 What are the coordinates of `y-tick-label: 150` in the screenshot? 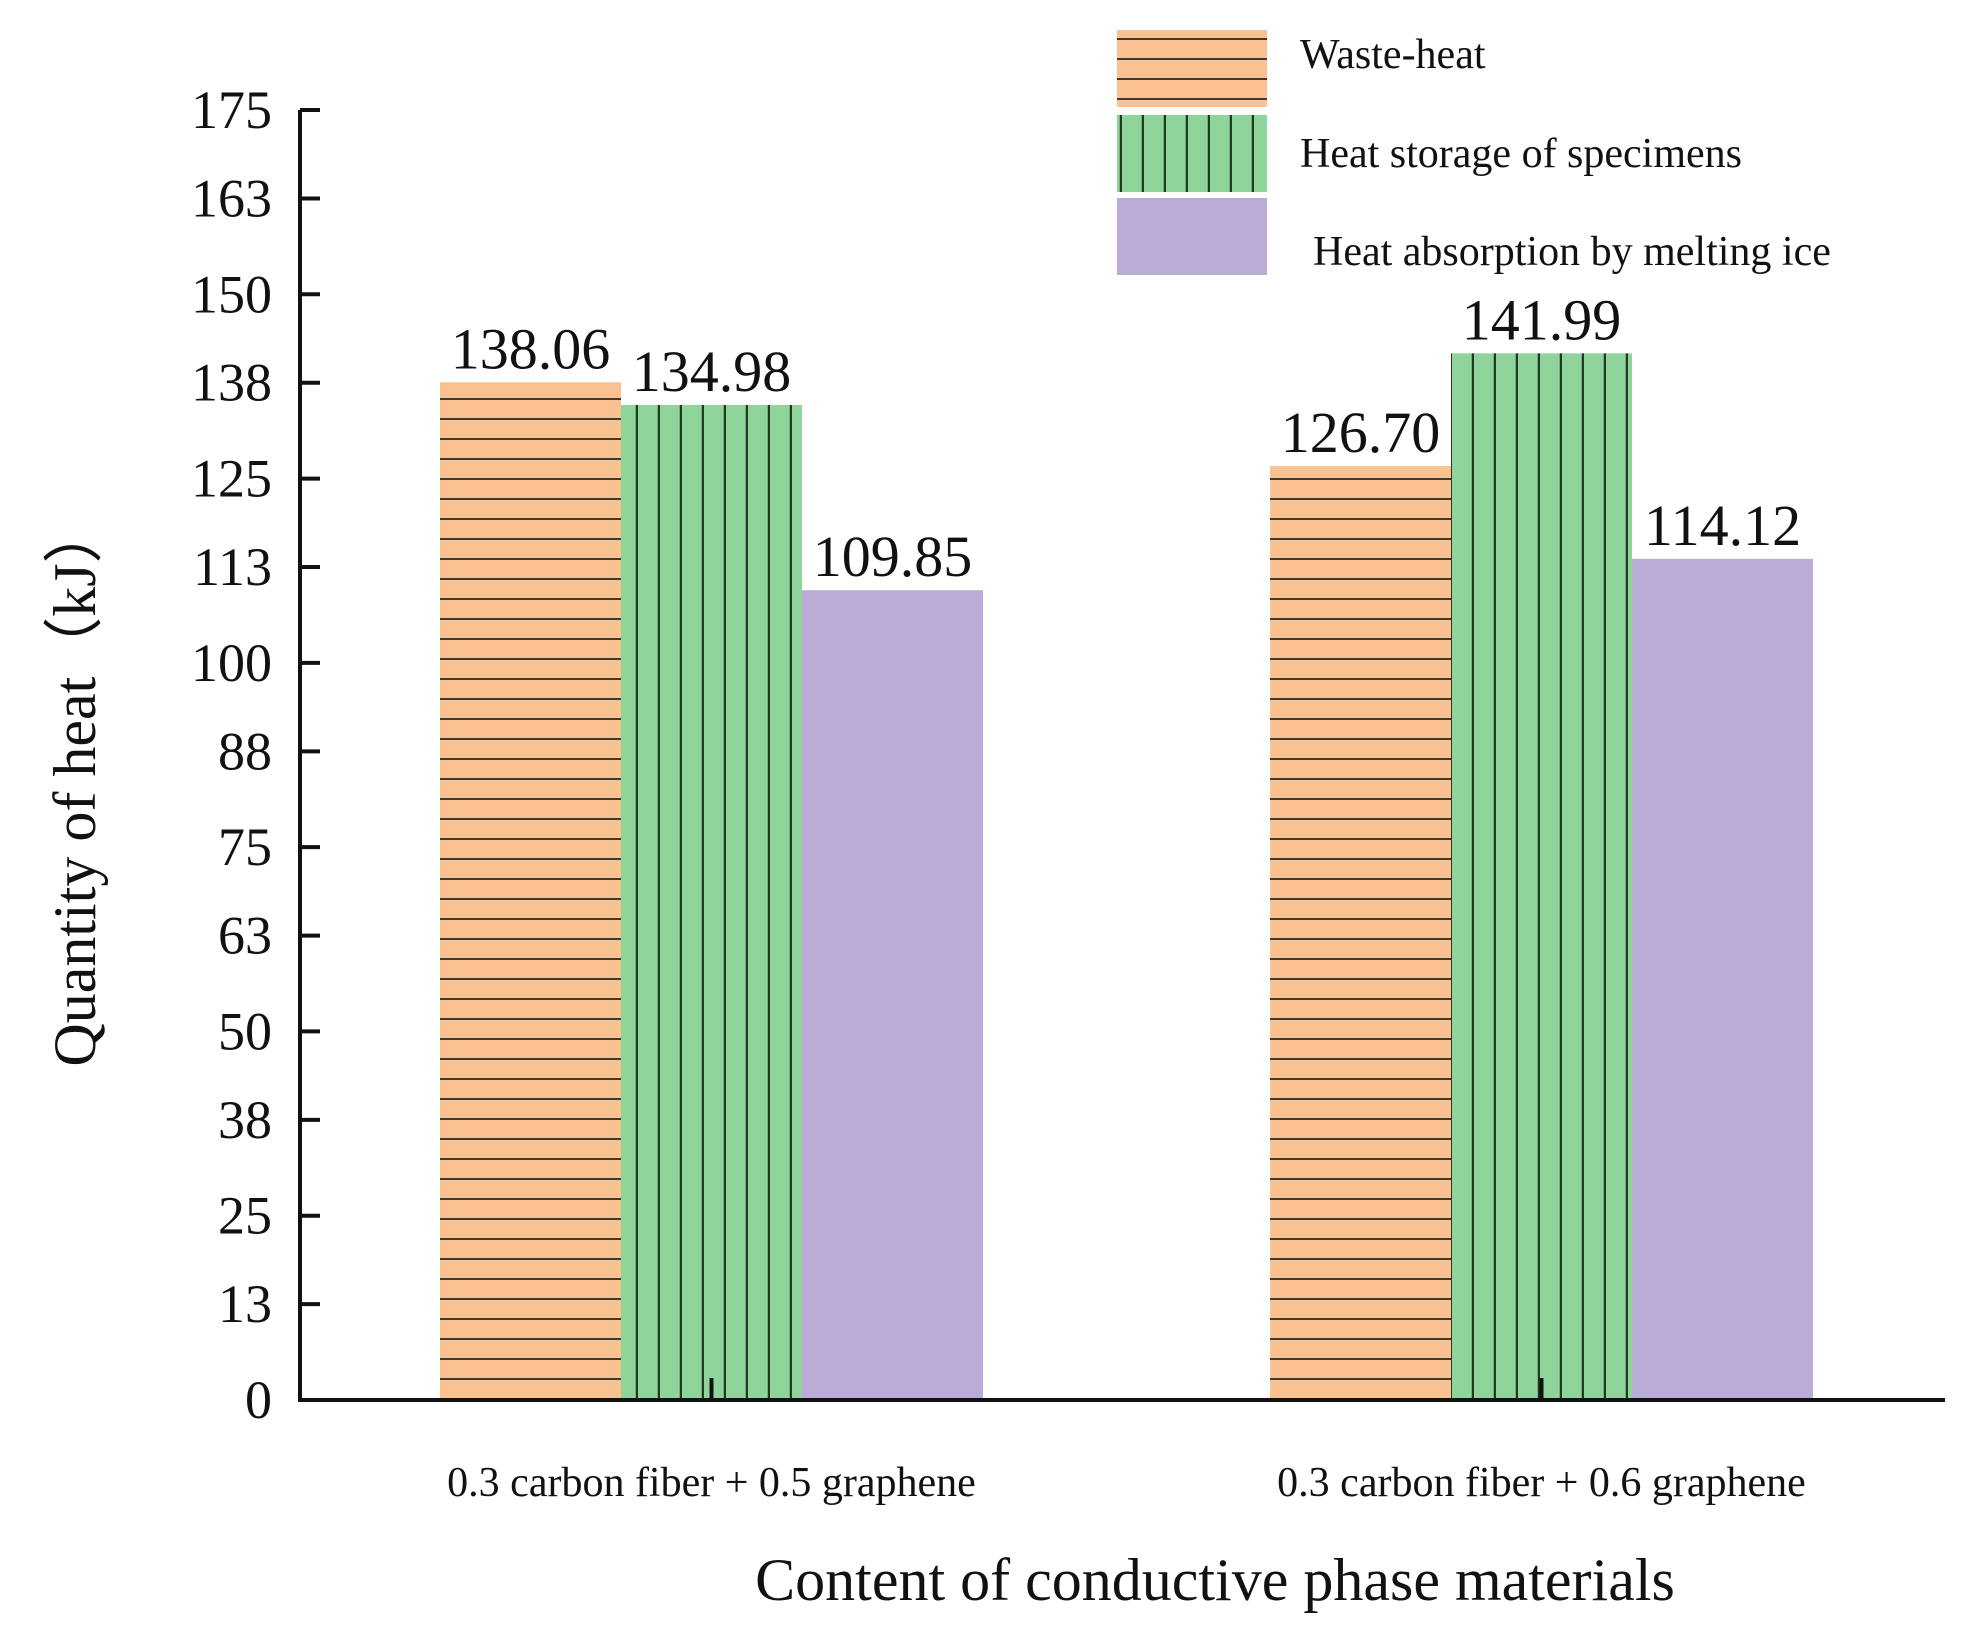 It's located at (231, 294).